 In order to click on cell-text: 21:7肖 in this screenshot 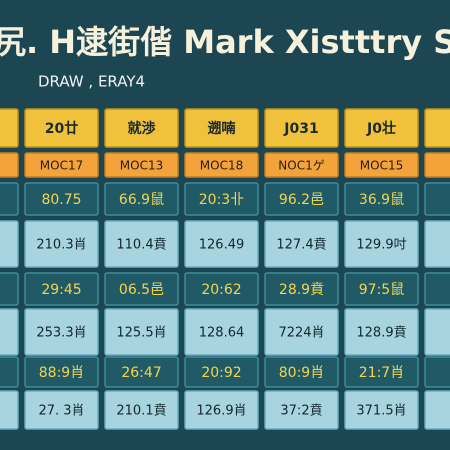, I will do `click(381, 373)`.